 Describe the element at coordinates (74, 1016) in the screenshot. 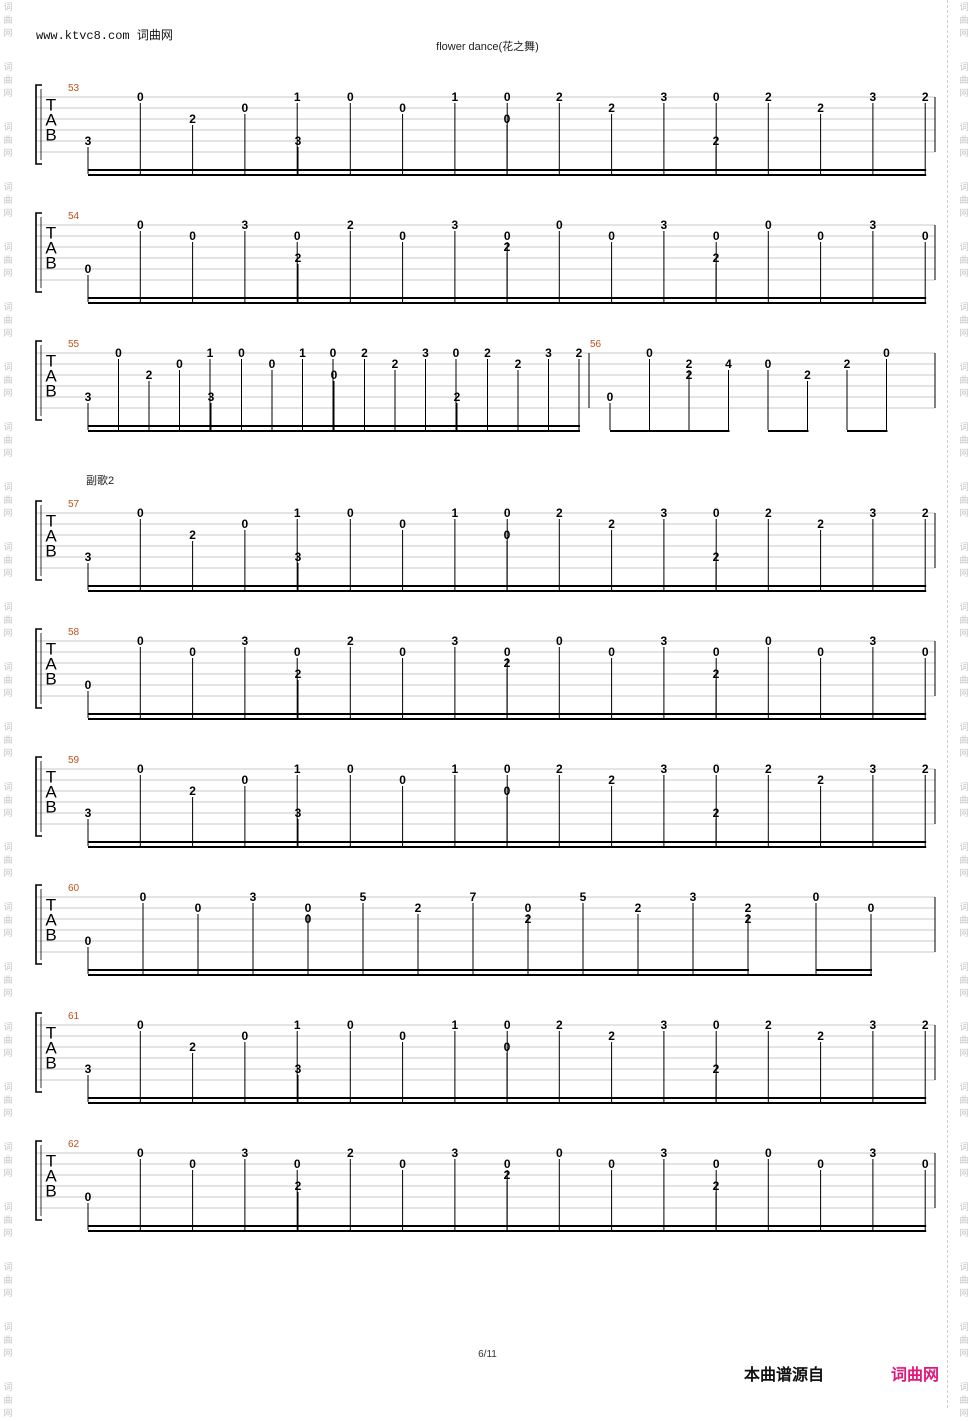

I see `measure-number: 61` at that location.